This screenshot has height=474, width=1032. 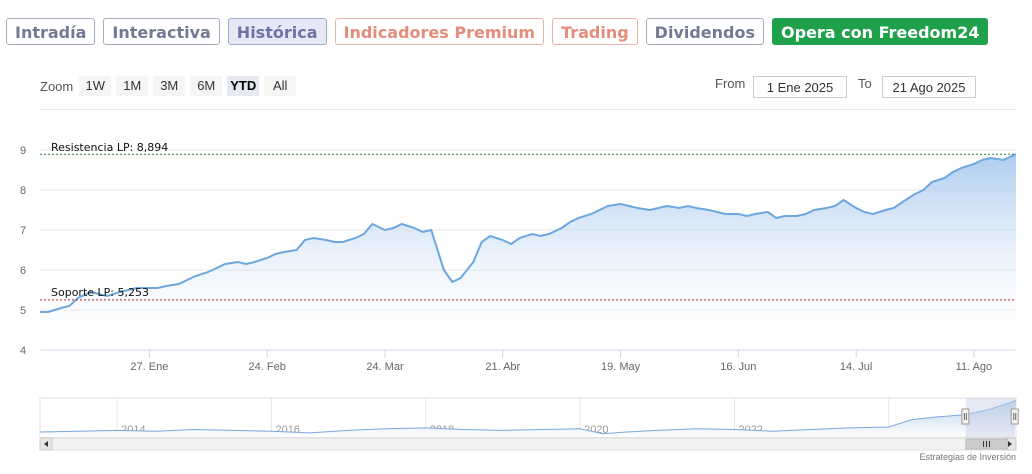 I want to click on navigator-area, so click(x=528, y=418).